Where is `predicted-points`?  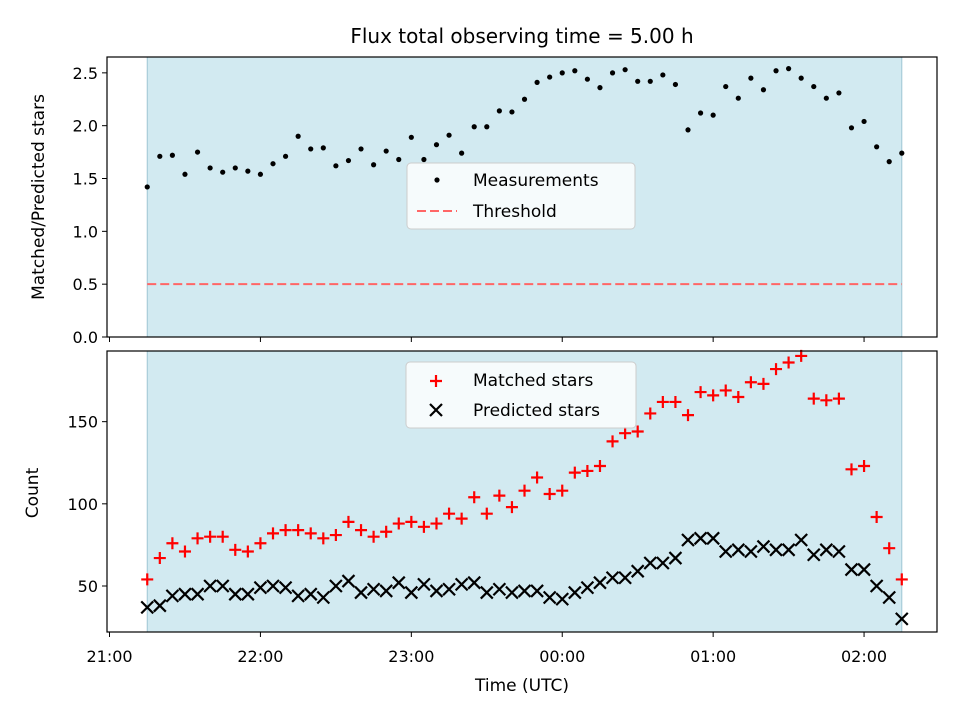
predicted-points is located at coordinates (524, 578).